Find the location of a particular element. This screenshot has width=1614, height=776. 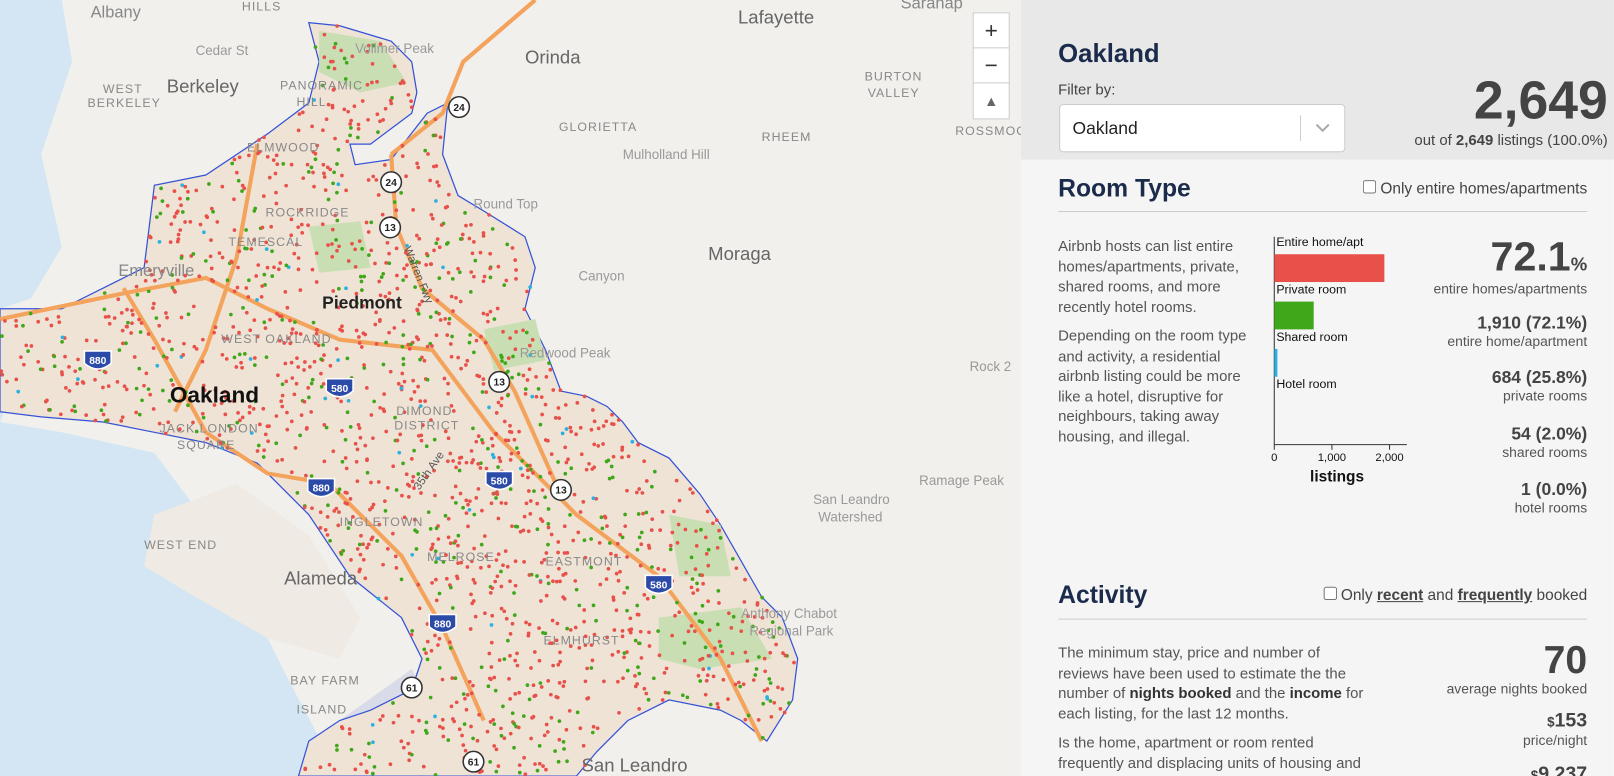

entire-homes-filter: Only entire homes/apartments is located at coordinates (1474, 189).